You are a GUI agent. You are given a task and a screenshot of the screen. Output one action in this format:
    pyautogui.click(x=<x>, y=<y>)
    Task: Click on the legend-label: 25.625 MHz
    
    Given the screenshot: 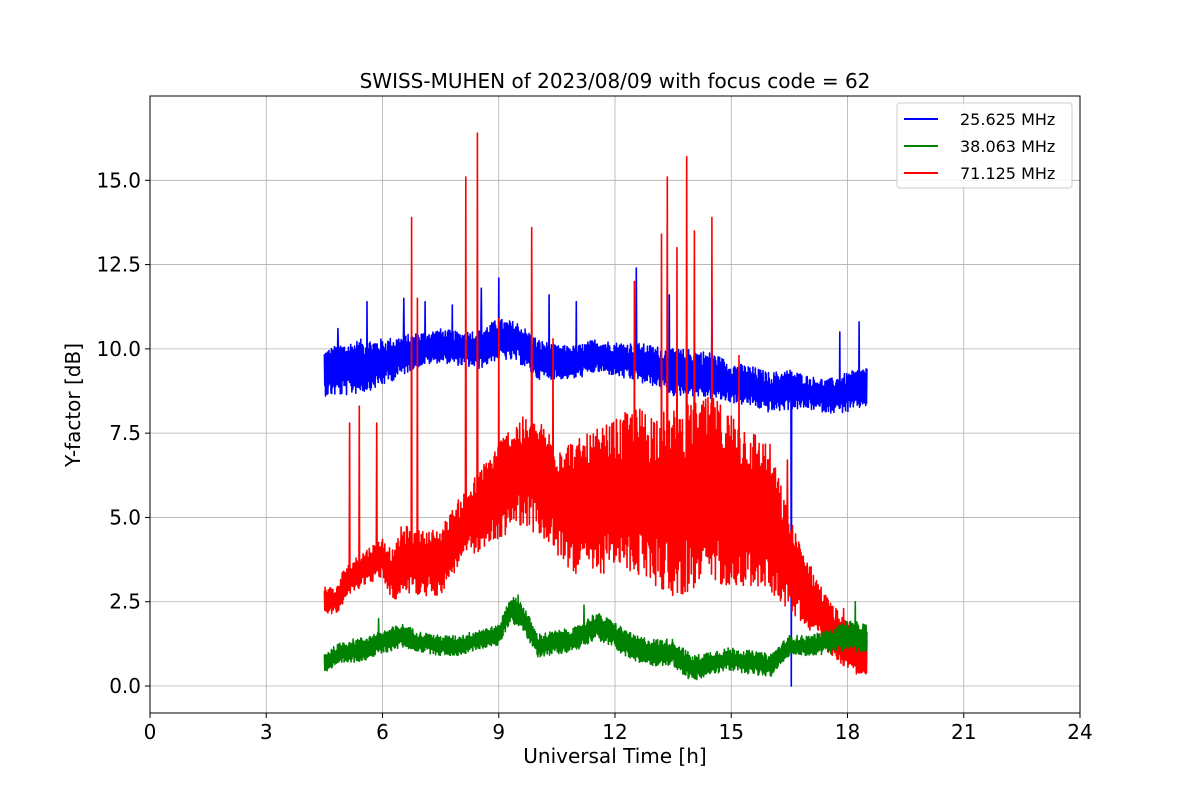 What is the action you would take?
    pyautogui.click(x=1007, y=119)
    